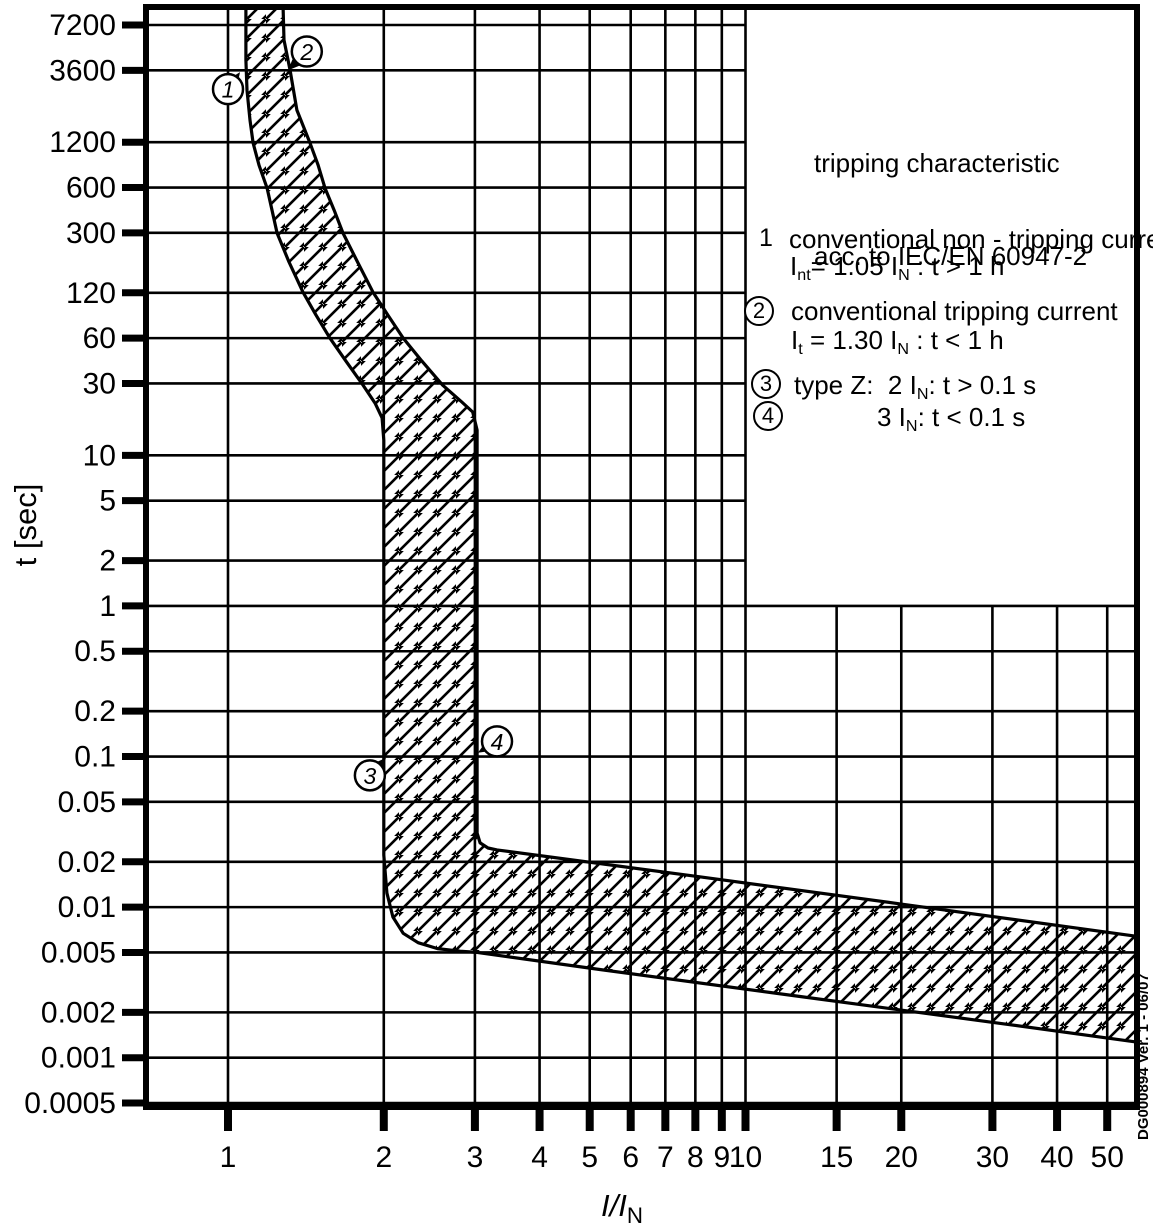 Image resolution: width=1153 pixels, height=1231 pixels. What do you see at coordinates (95, 651) in the screenshot?
I see `y-tick-label: 0.5` at bounding box center [95, 651].